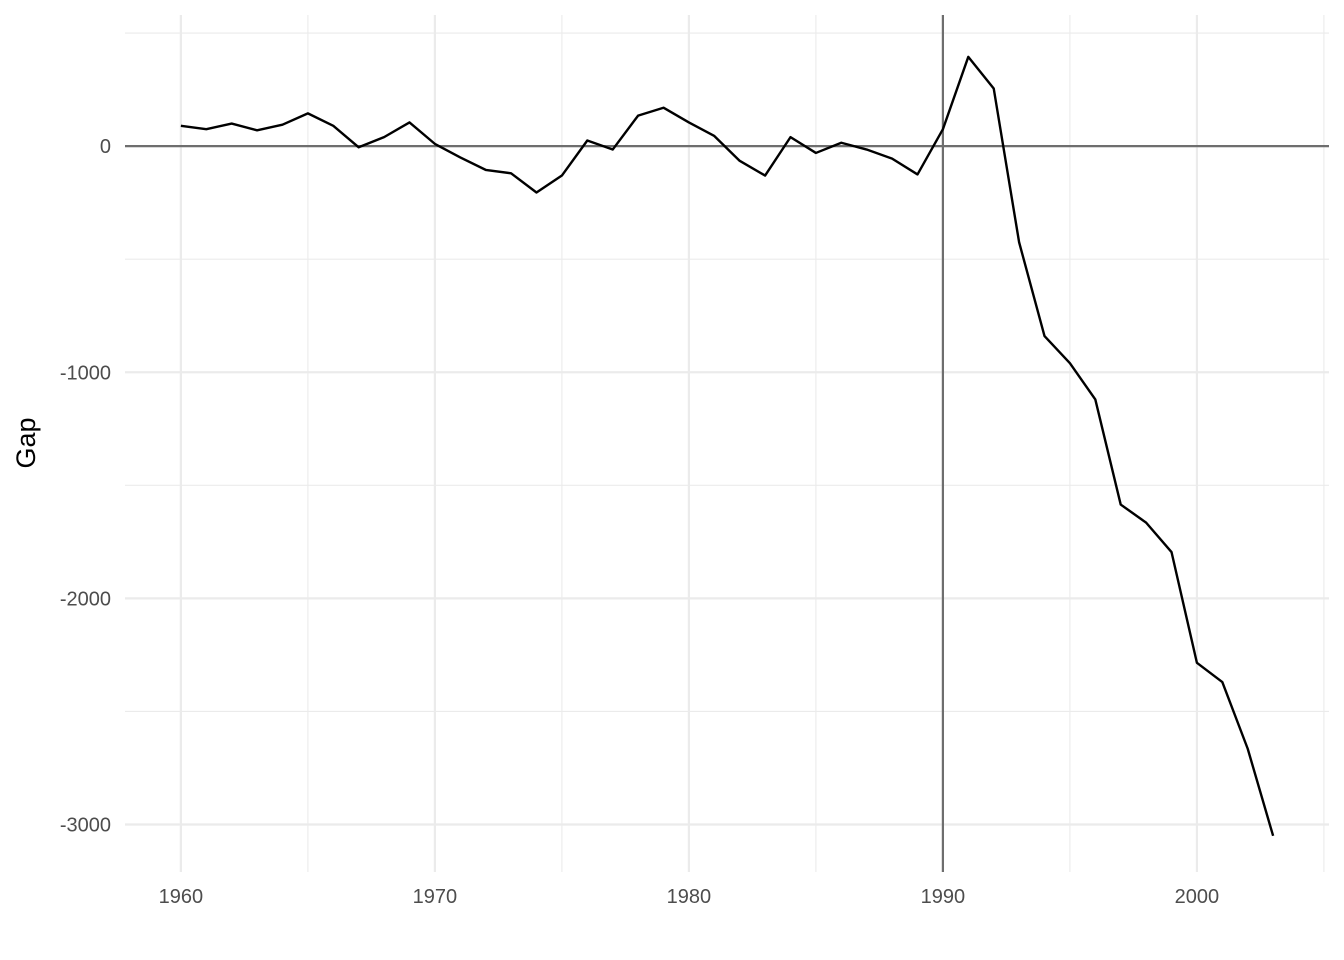 This screenshot has width=1344, height=960. I want to click on x-tick-label: 1970, so click(435, 897).